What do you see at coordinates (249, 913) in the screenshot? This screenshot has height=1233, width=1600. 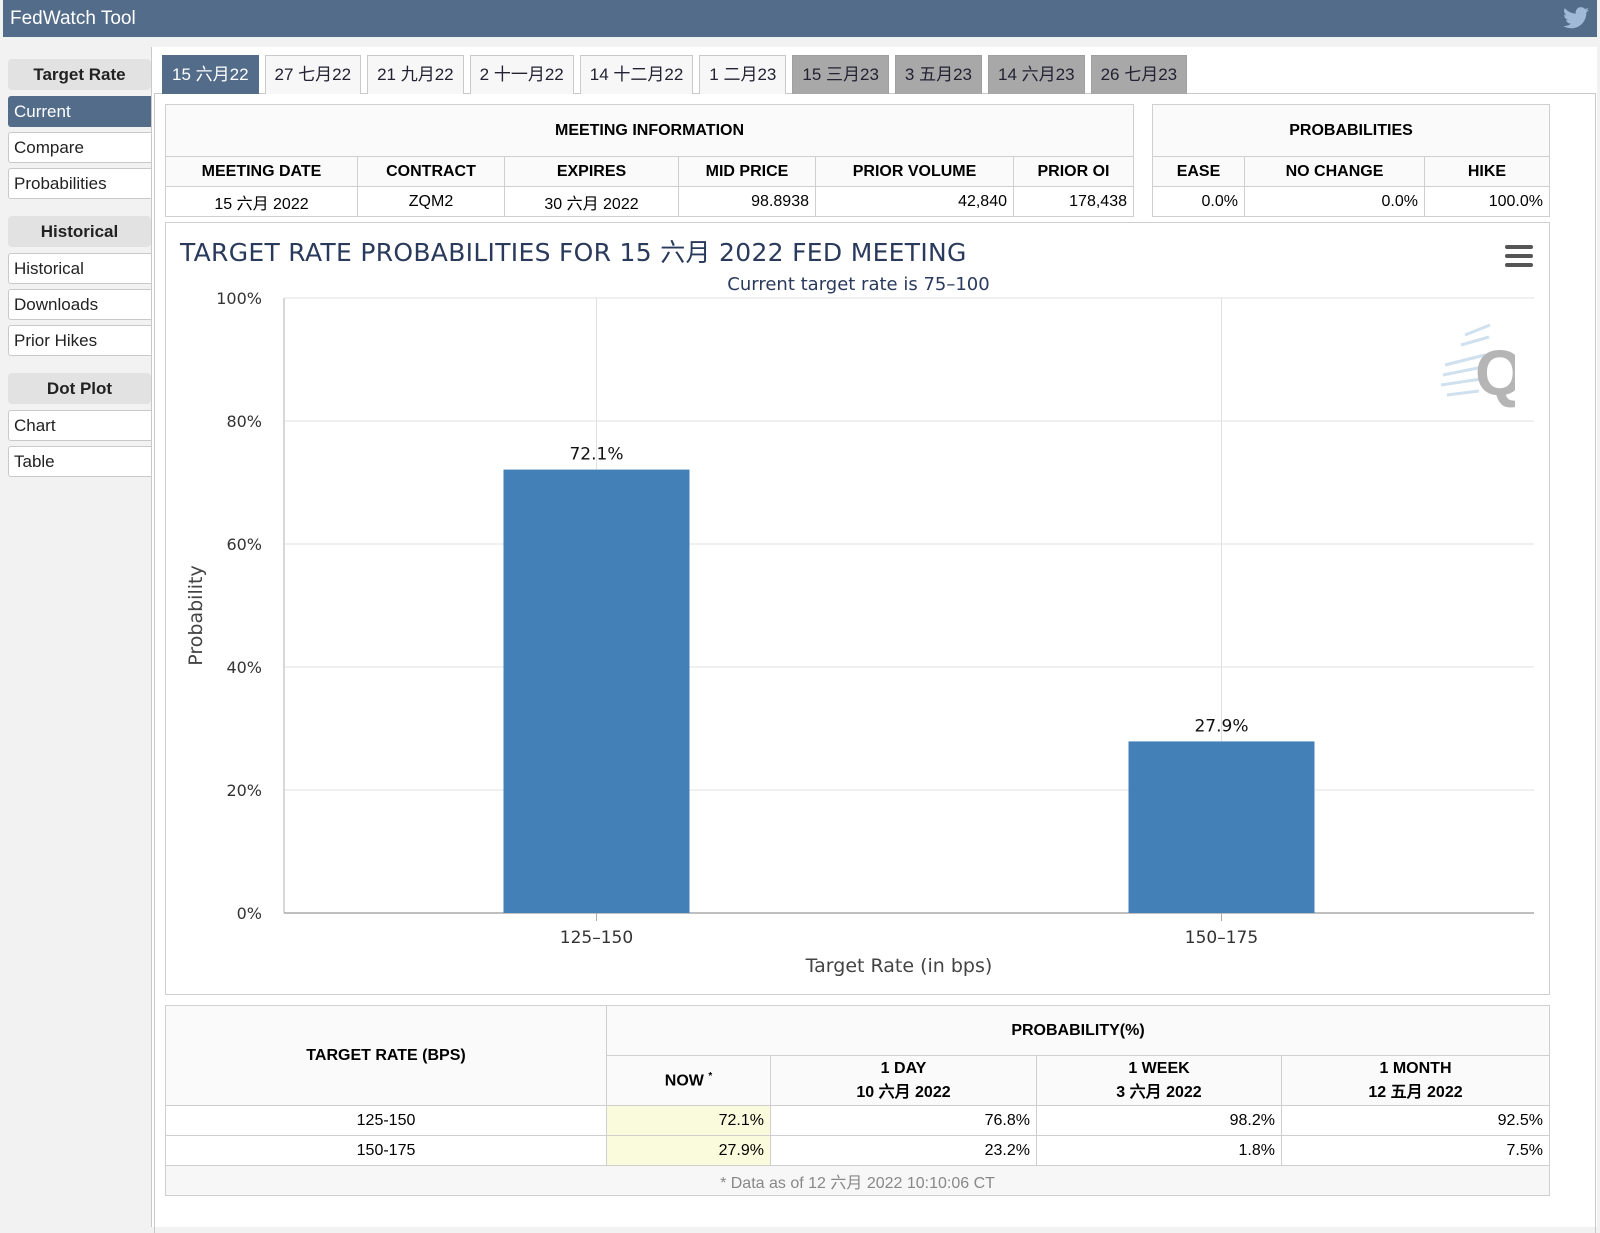 I see `y-tick-label: 0%` at bounding box center [249, 913].